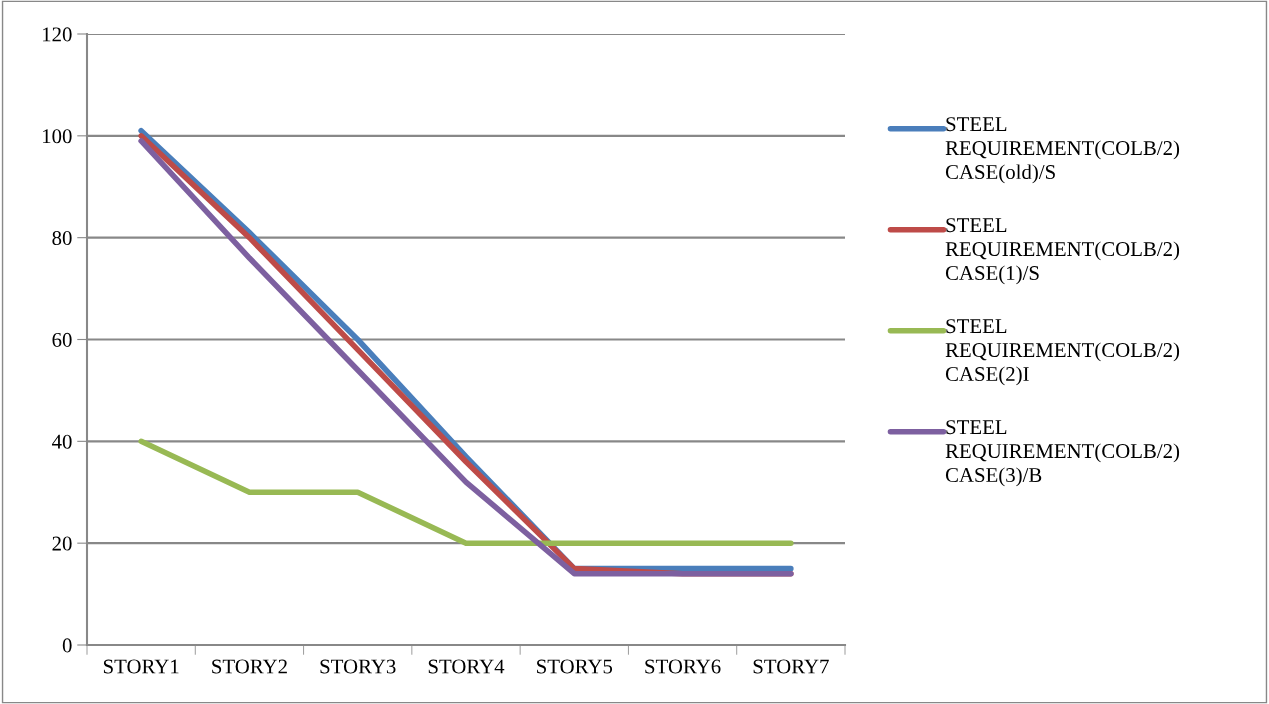  Describe the element at coordinates (141, 666) in the screenshot. I see `x-tick-label: STORY1` at that location.